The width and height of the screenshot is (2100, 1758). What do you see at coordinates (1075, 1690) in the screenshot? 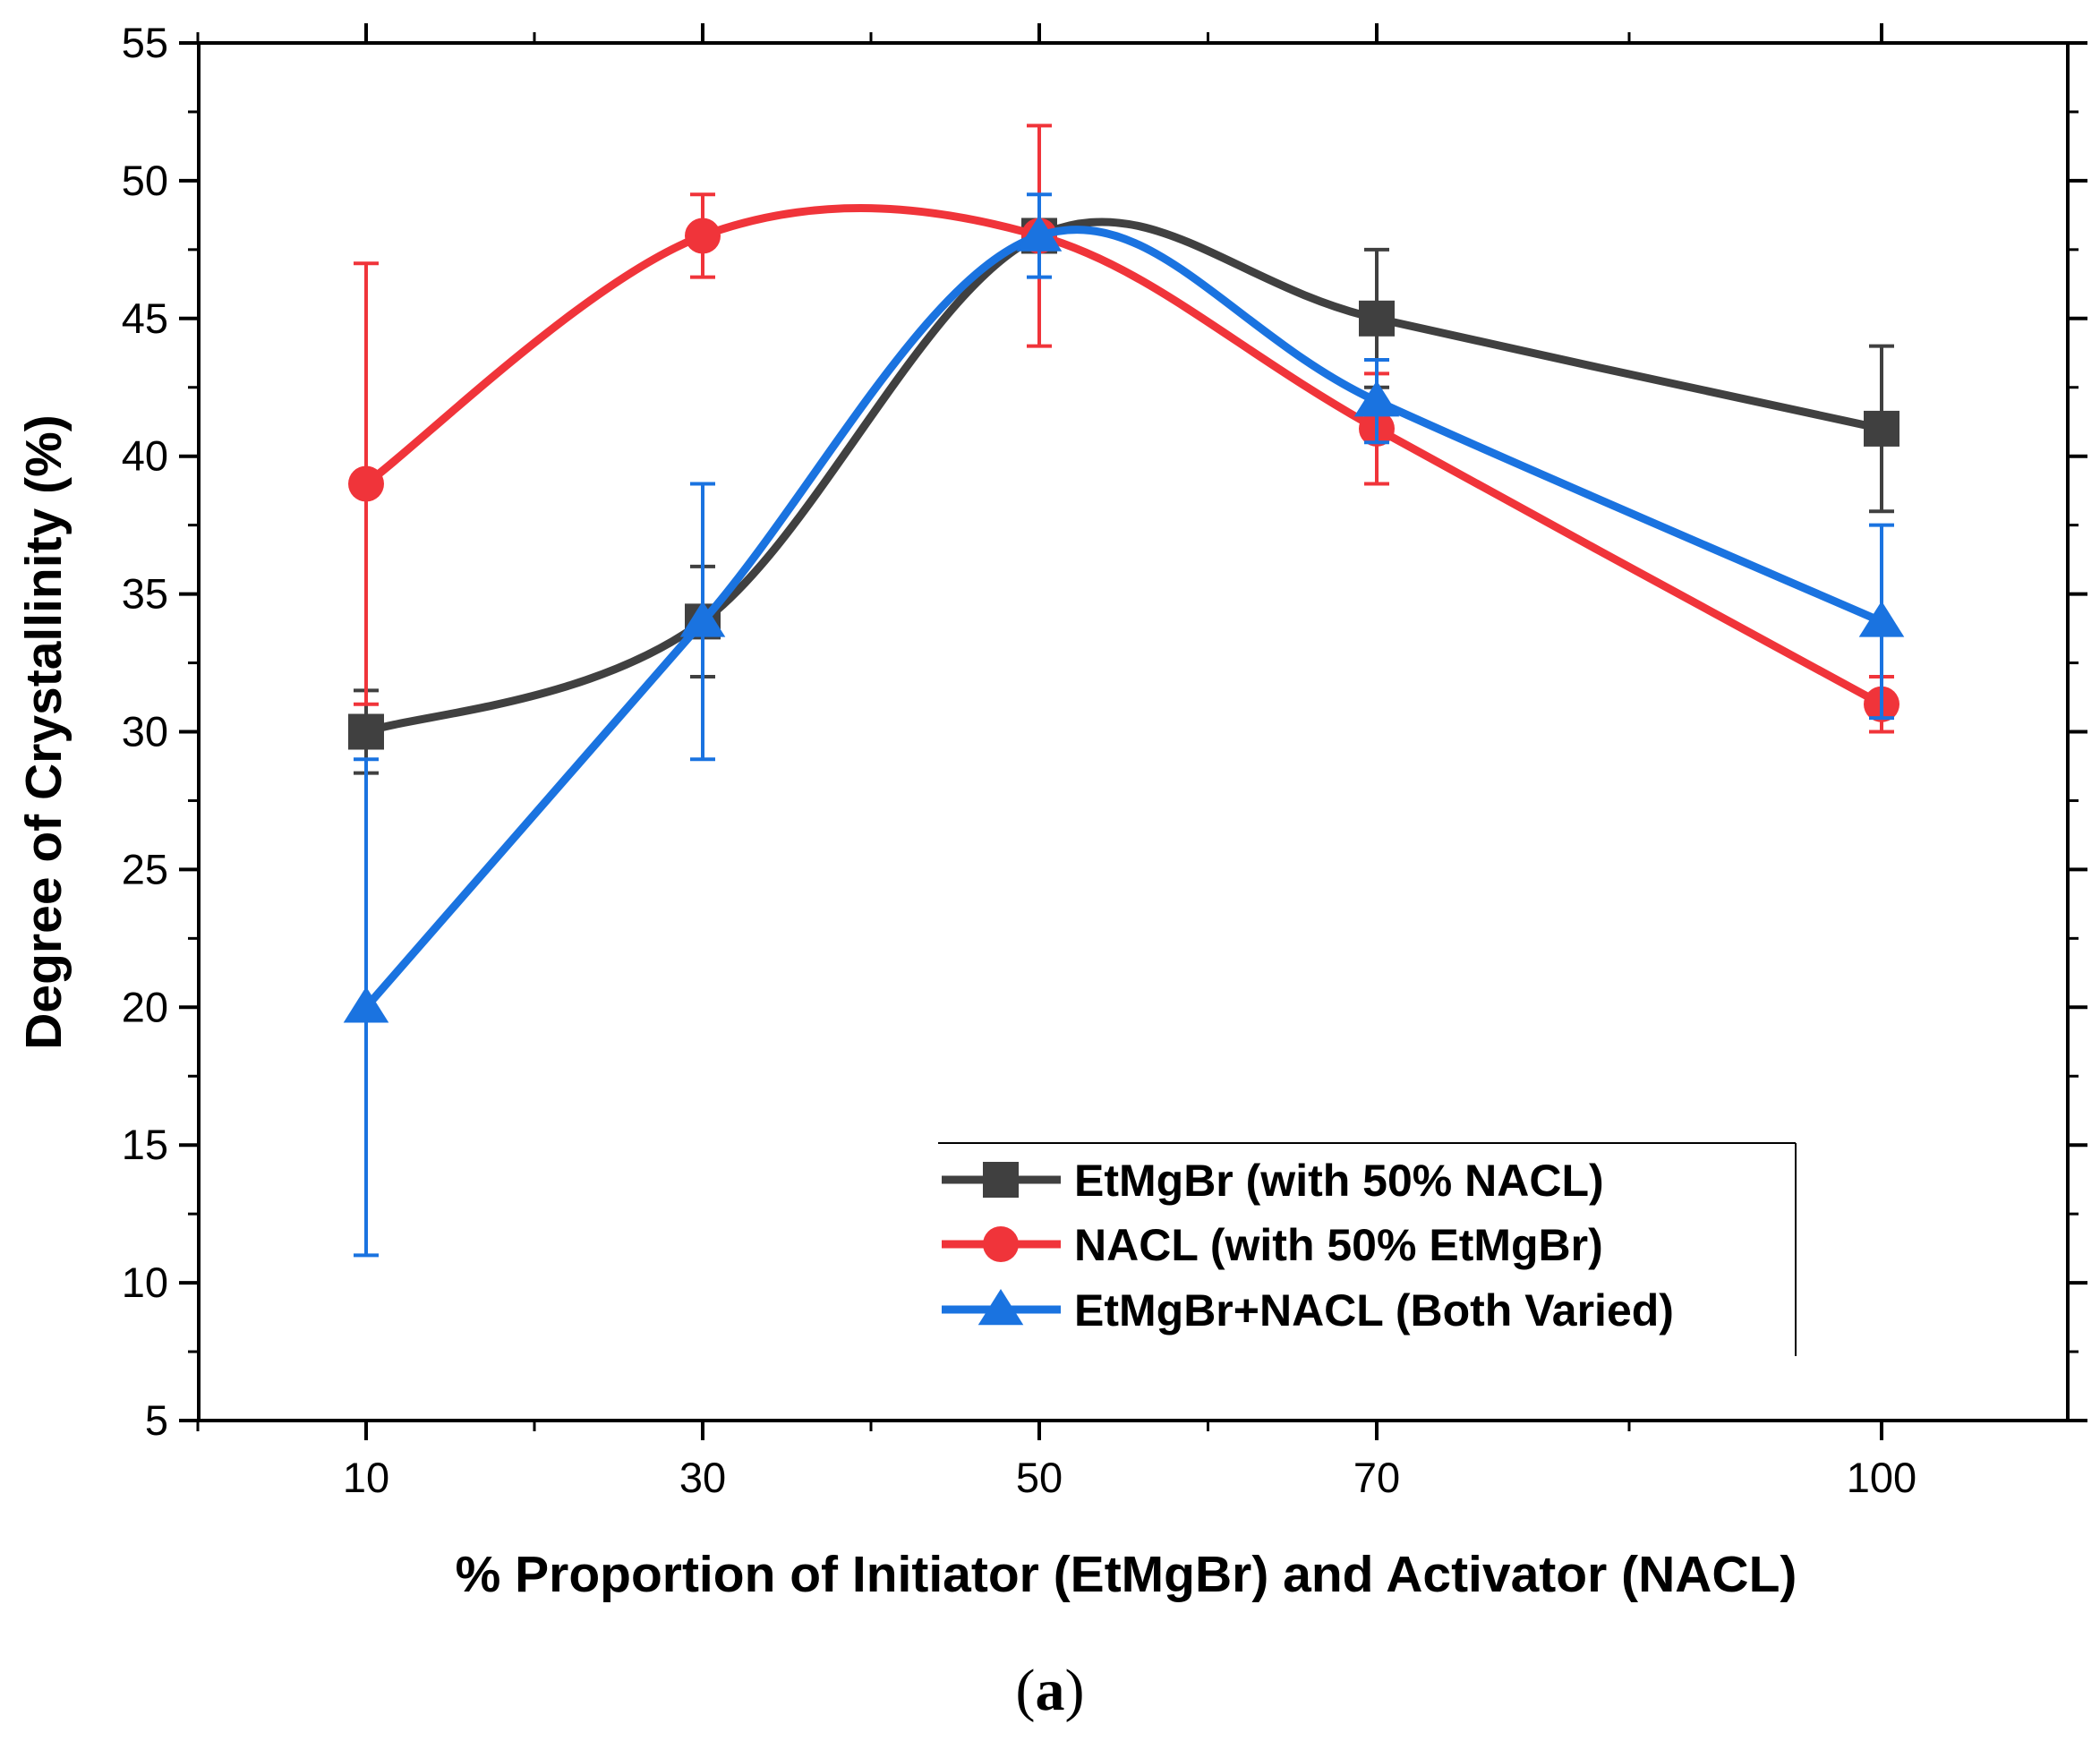
I see `caption-close-paren: )` at bounding box center [1075, 1690].